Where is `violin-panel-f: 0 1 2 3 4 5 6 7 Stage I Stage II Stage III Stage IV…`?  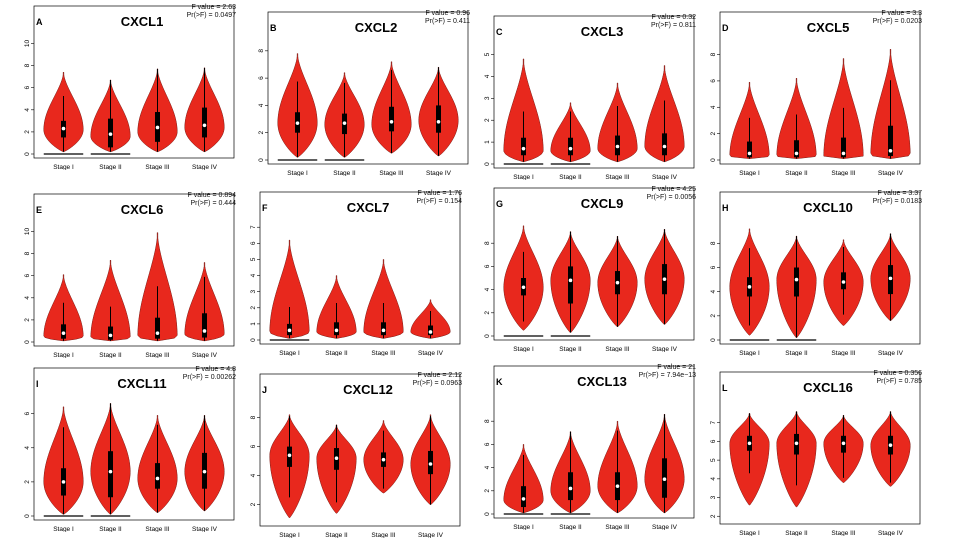
violin-panel-f: 0 1 2 3 4 5 6 7 Stage I Stage II Stage III Stage IV… is located at coordinates (354, 273).